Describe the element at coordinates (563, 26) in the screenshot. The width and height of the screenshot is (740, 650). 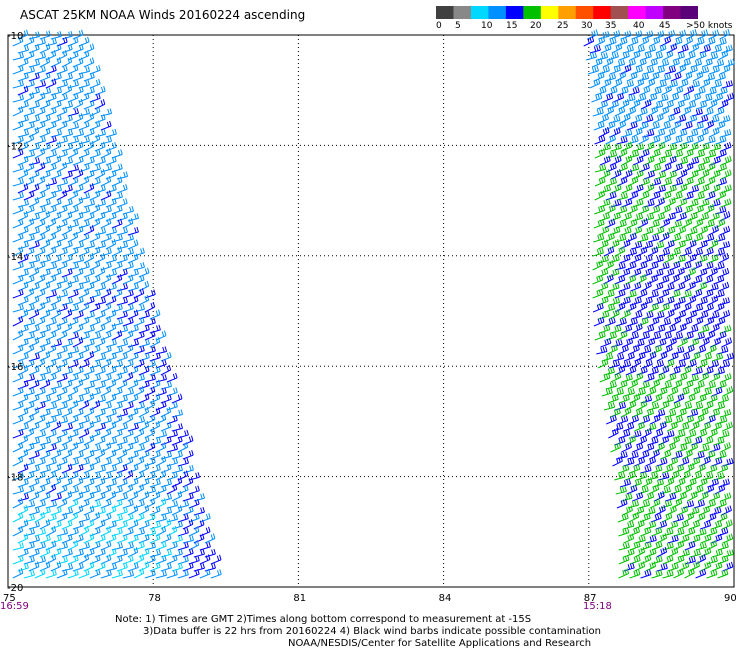
I see `colorbar-label: 25` at that location.